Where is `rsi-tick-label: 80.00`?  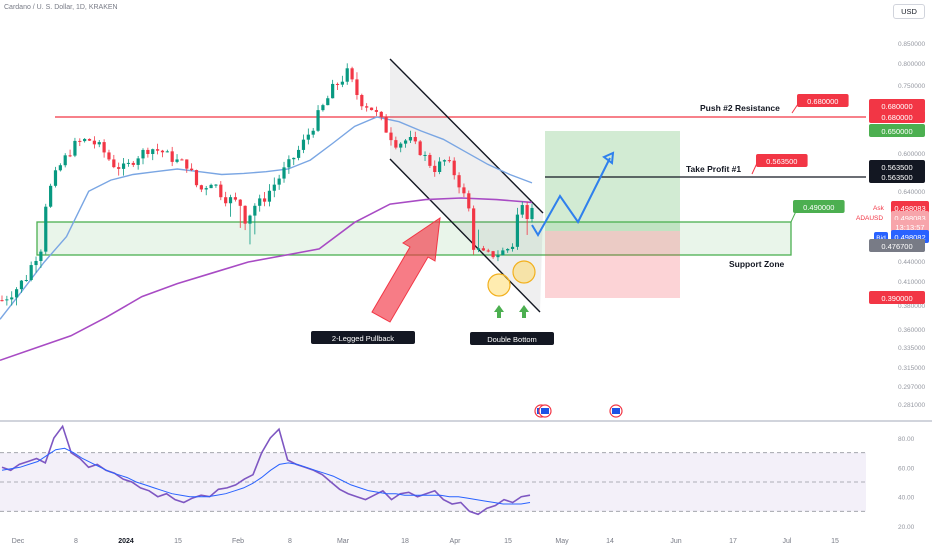 rsi-tick-label: 80.00 is located at coordinates (906, 439).